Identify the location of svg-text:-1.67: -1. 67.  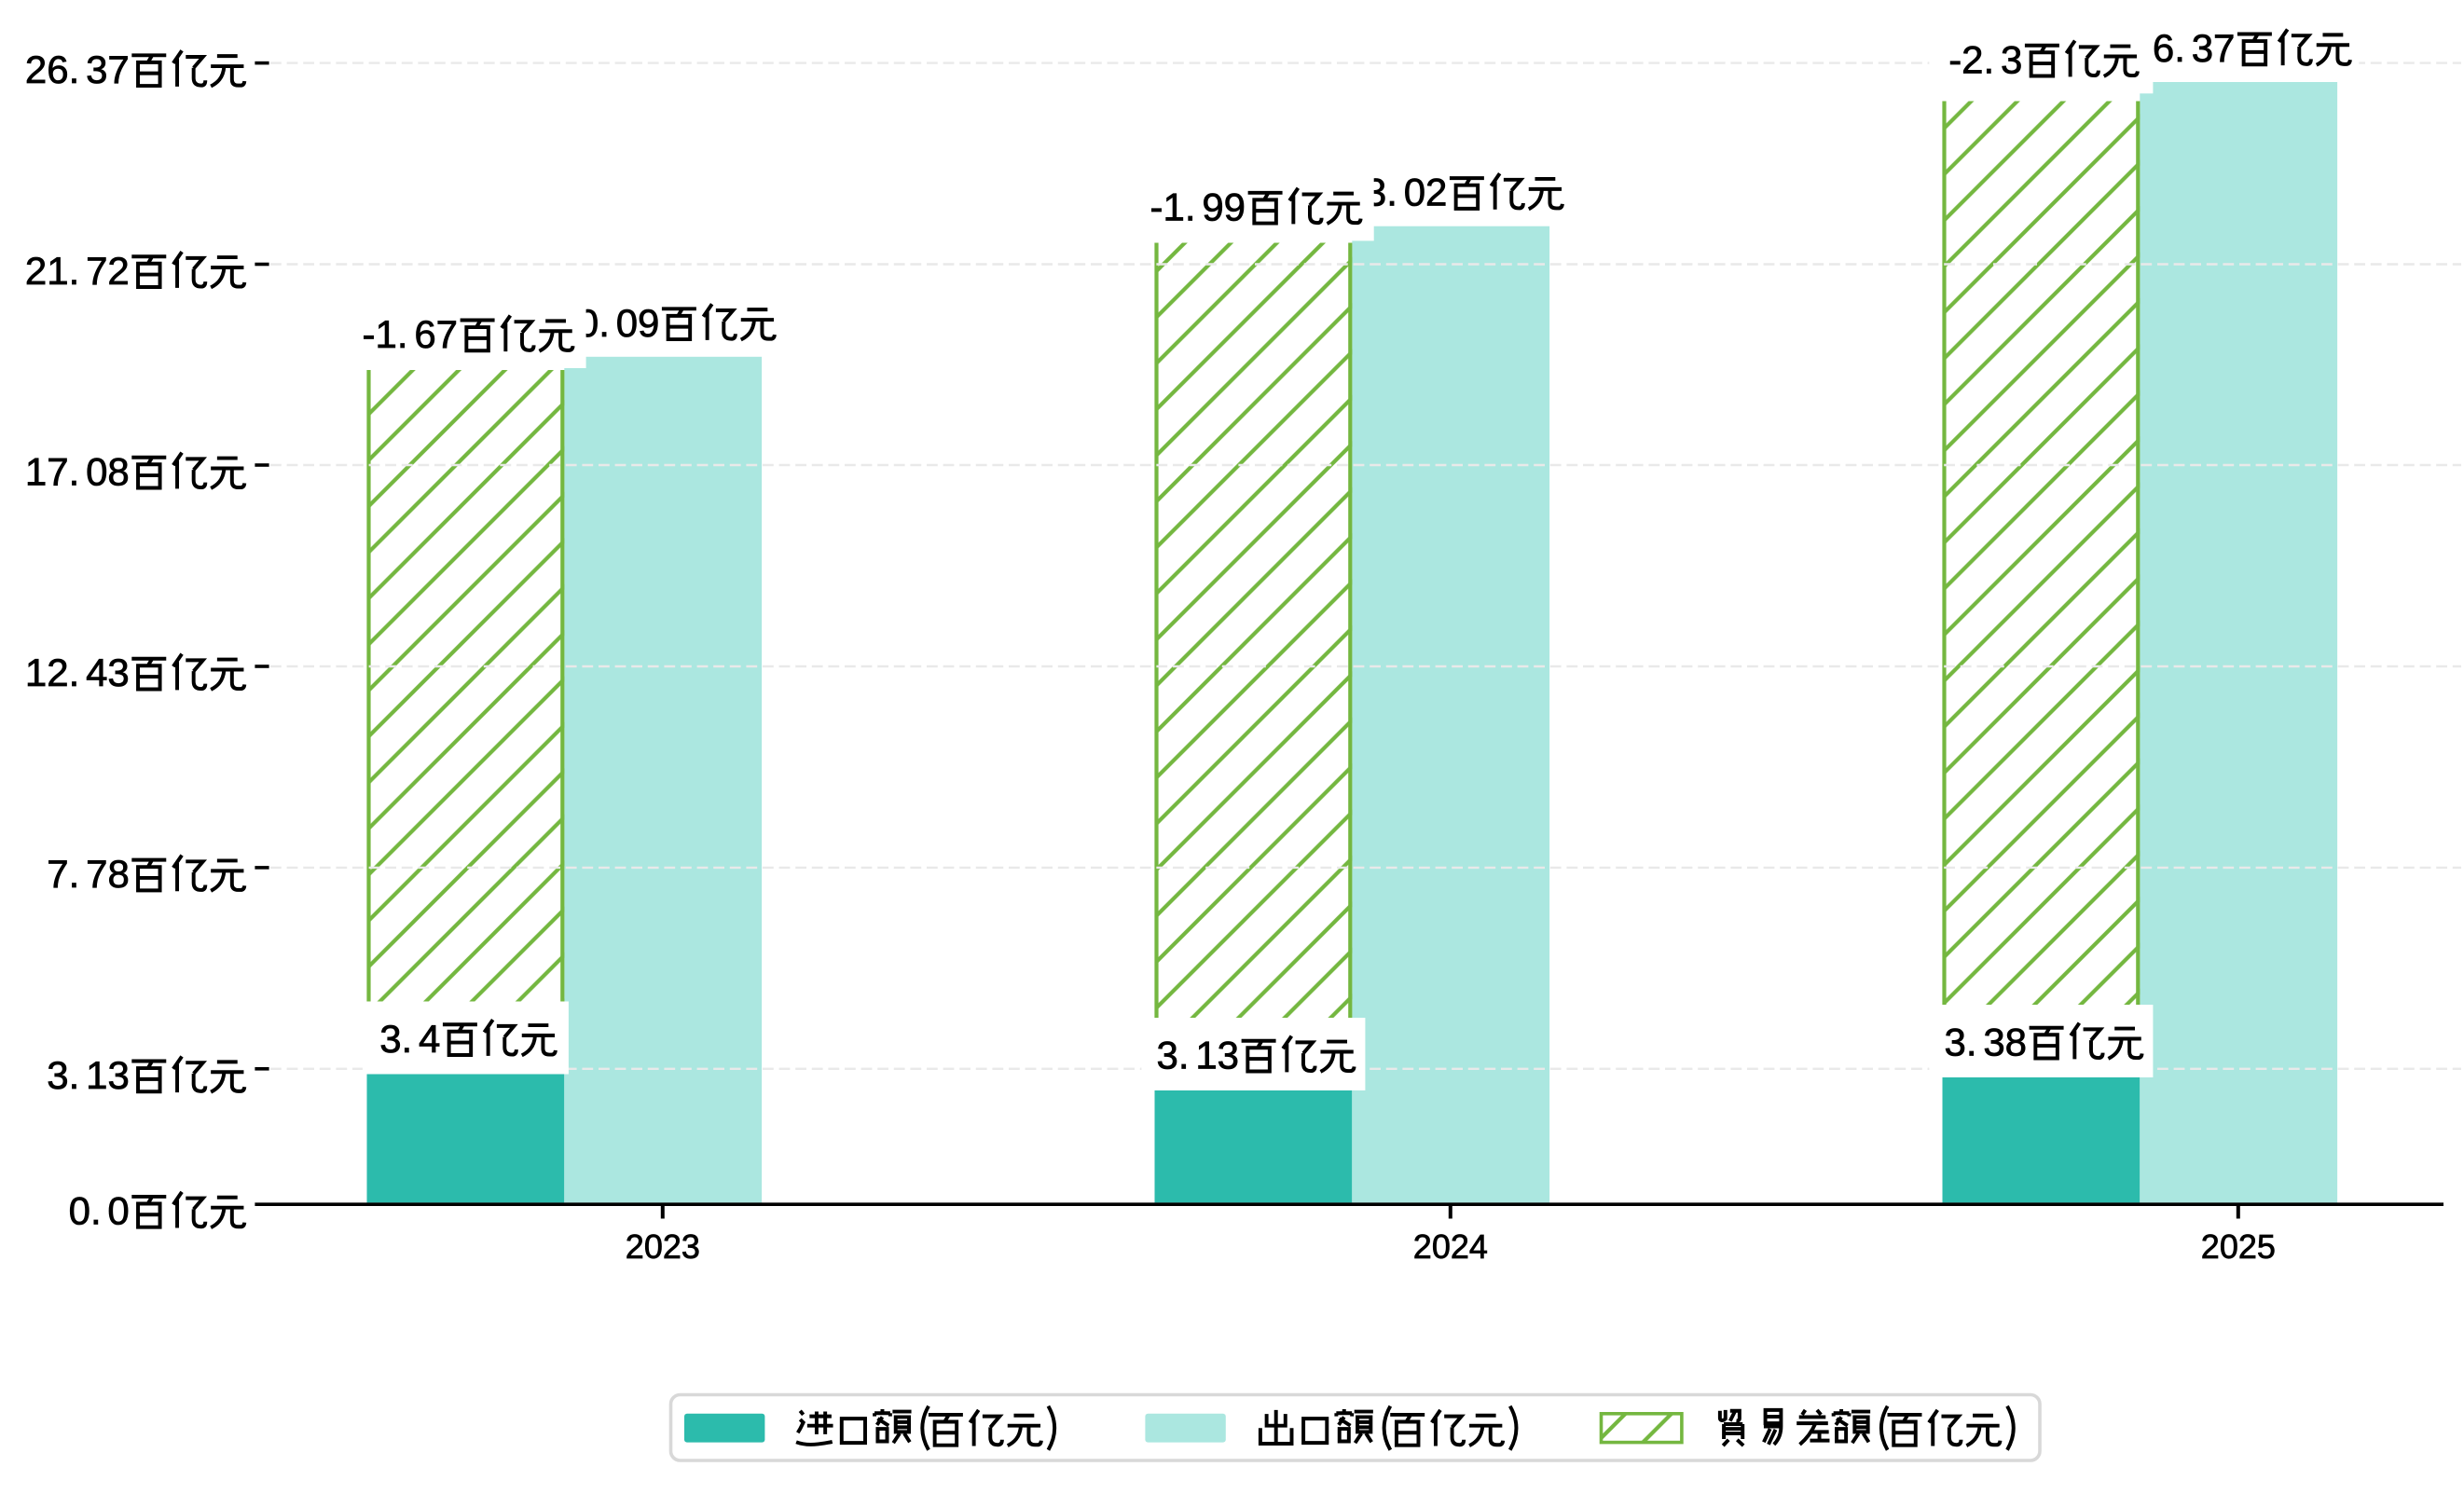
(411, 334).